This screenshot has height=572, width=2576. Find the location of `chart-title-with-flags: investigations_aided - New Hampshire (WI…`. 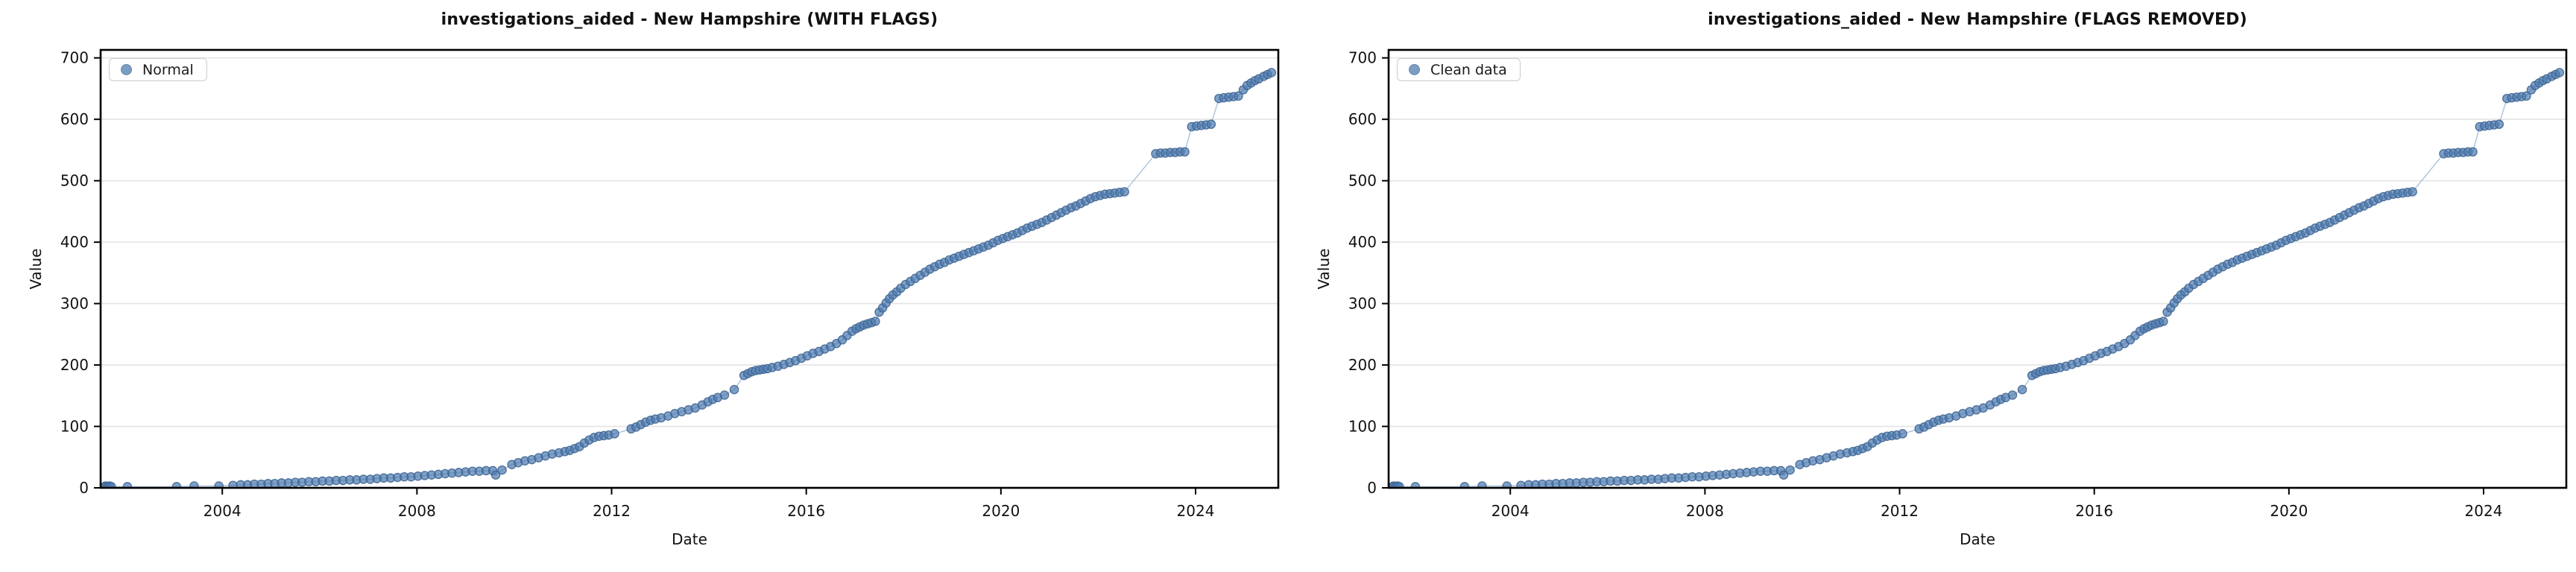

chart-title-with-flags: investigations_aided - New Hampshire (WI… is located at coordinates (689, 19).